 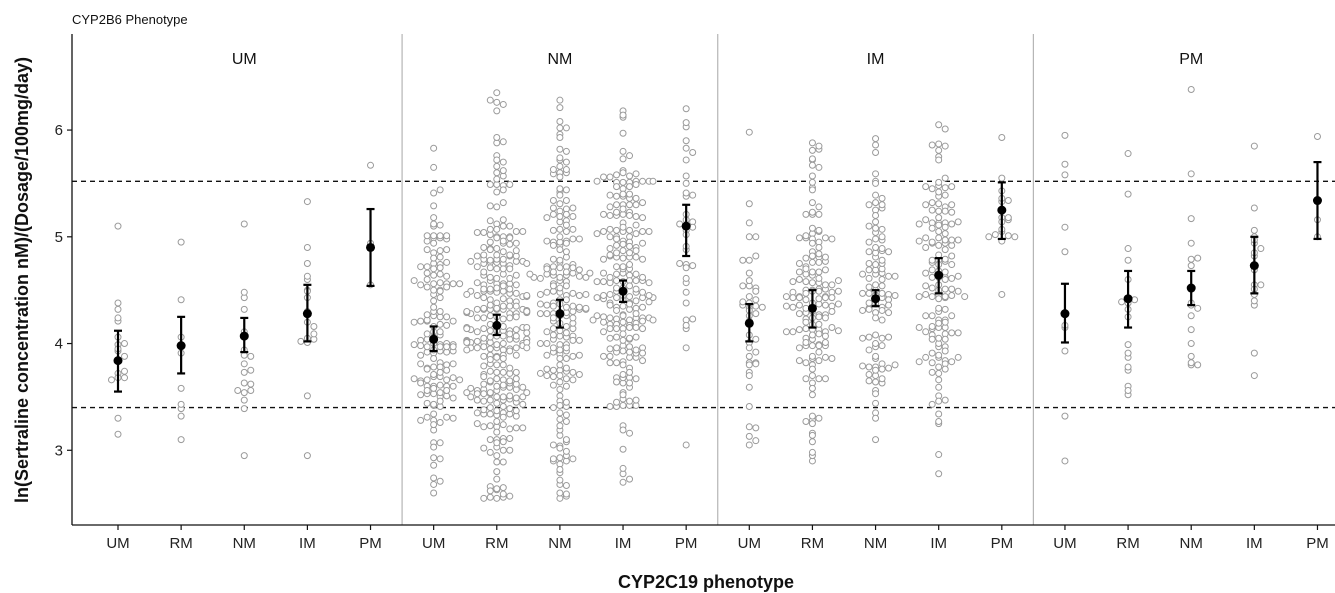 I want to click on x-tick-label: UM, so click(x=433, y=543).